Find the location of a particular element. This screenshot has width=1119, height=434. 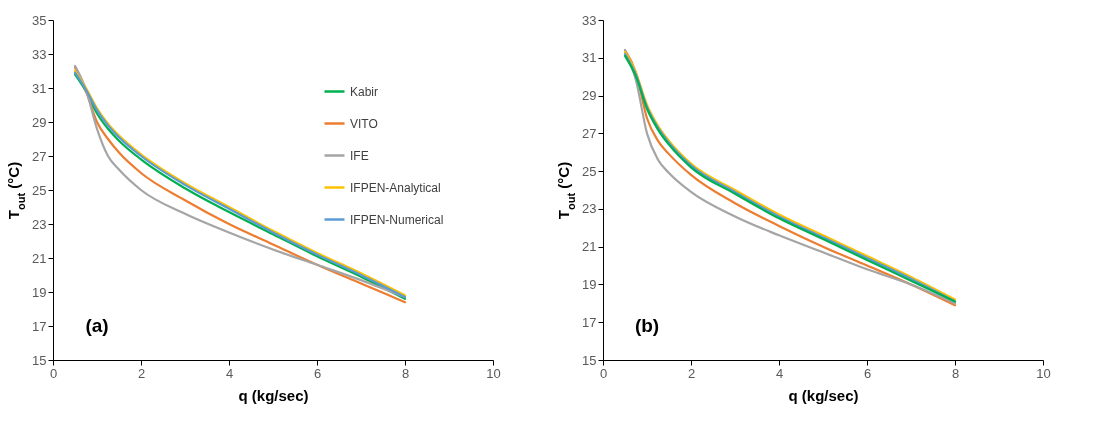

legend-label: VITO is located at coordinates (364, 123).